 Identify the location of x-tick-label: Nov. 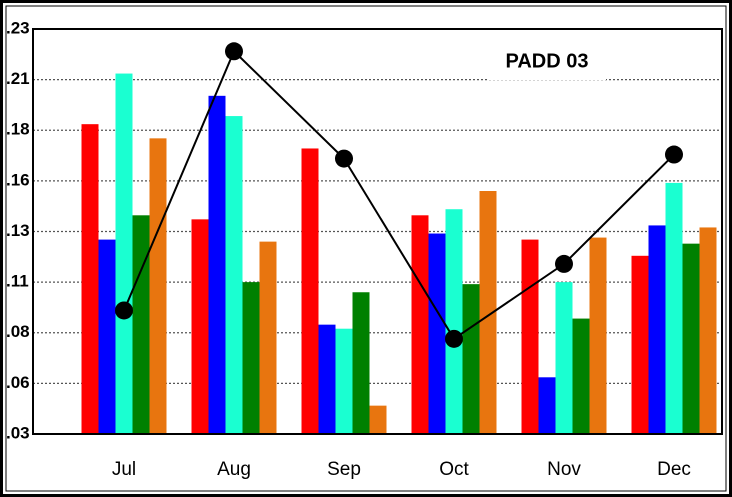
(564, 469).